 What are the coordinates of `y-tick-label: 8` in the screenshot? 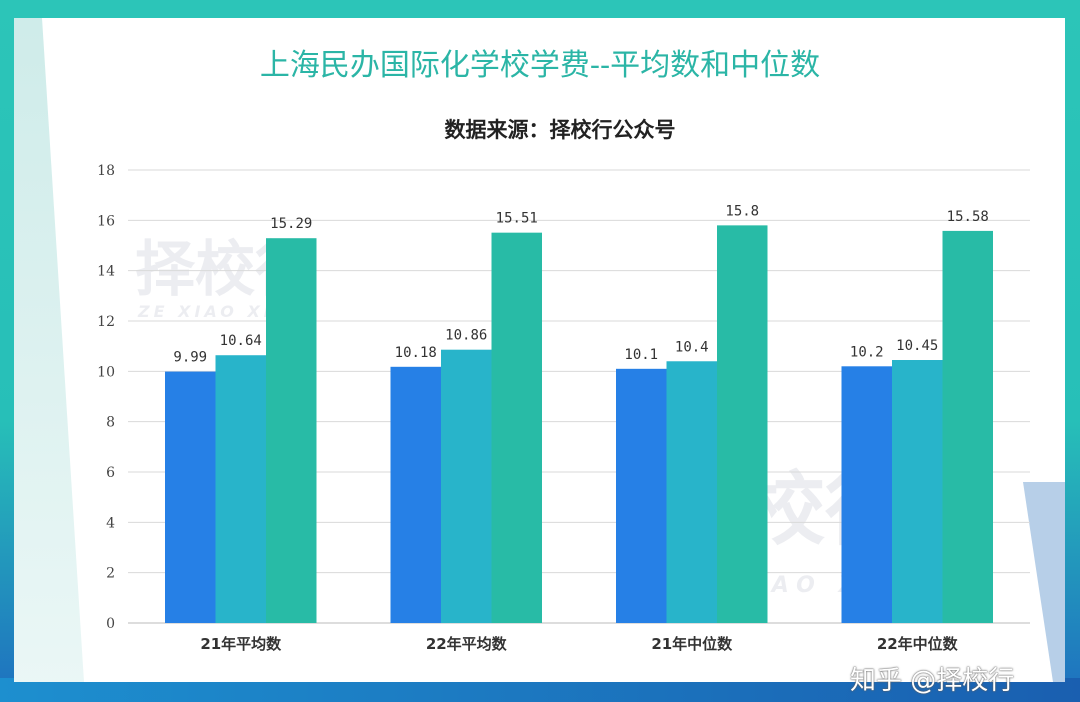 It's located at (110, 423).